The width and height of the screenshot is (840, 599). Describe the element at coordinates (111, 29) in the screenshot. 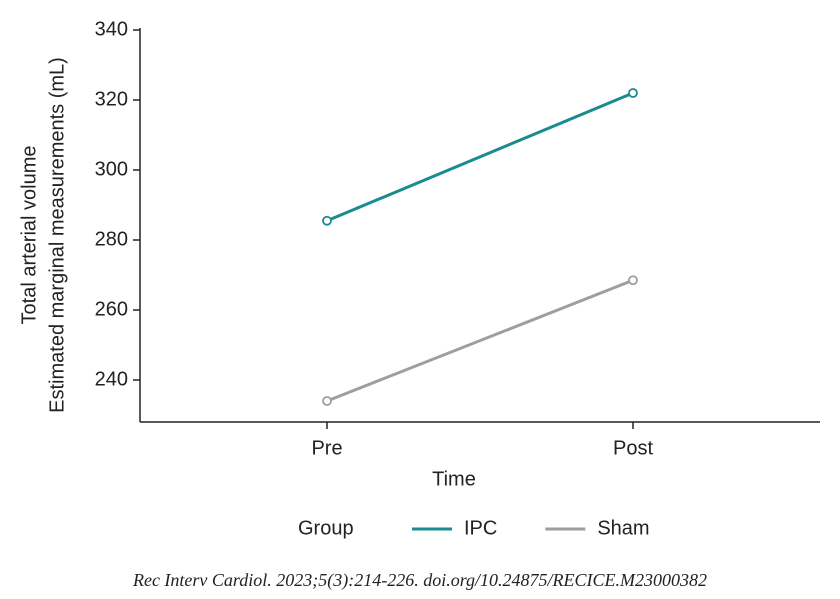

I see `y-tick-label: 340` at that location.